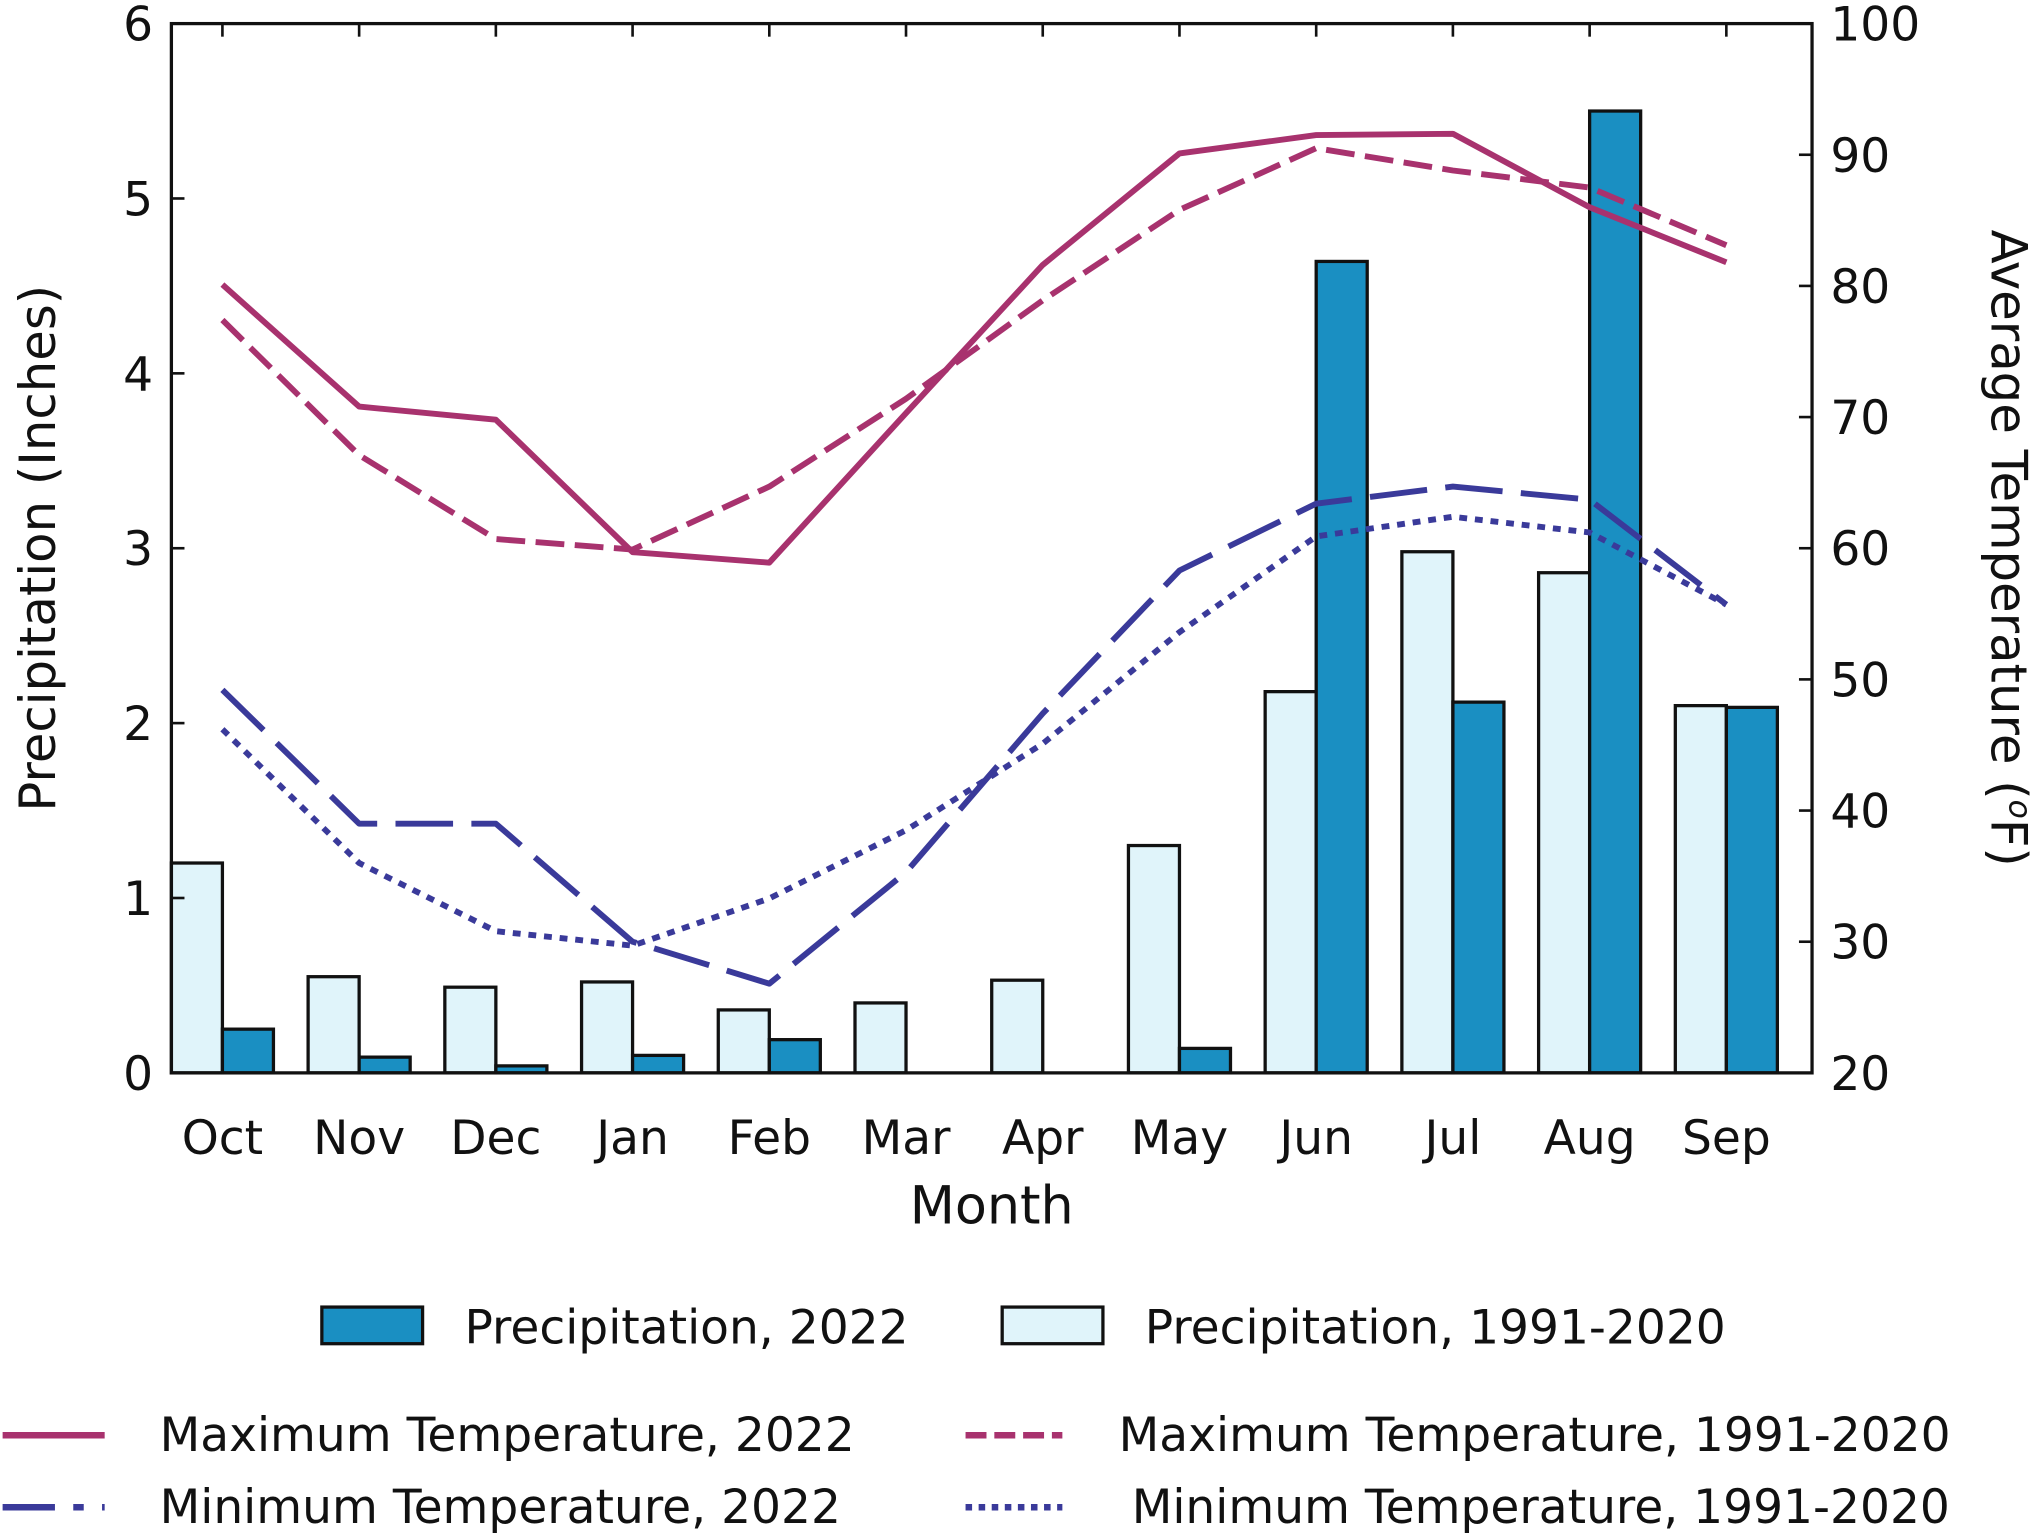 The width and height of the screenshot is (2041, 1540). Describe the element at coordinates (138, 724) in the screenshot. I see `y-left-tick-label: 2` at that location.